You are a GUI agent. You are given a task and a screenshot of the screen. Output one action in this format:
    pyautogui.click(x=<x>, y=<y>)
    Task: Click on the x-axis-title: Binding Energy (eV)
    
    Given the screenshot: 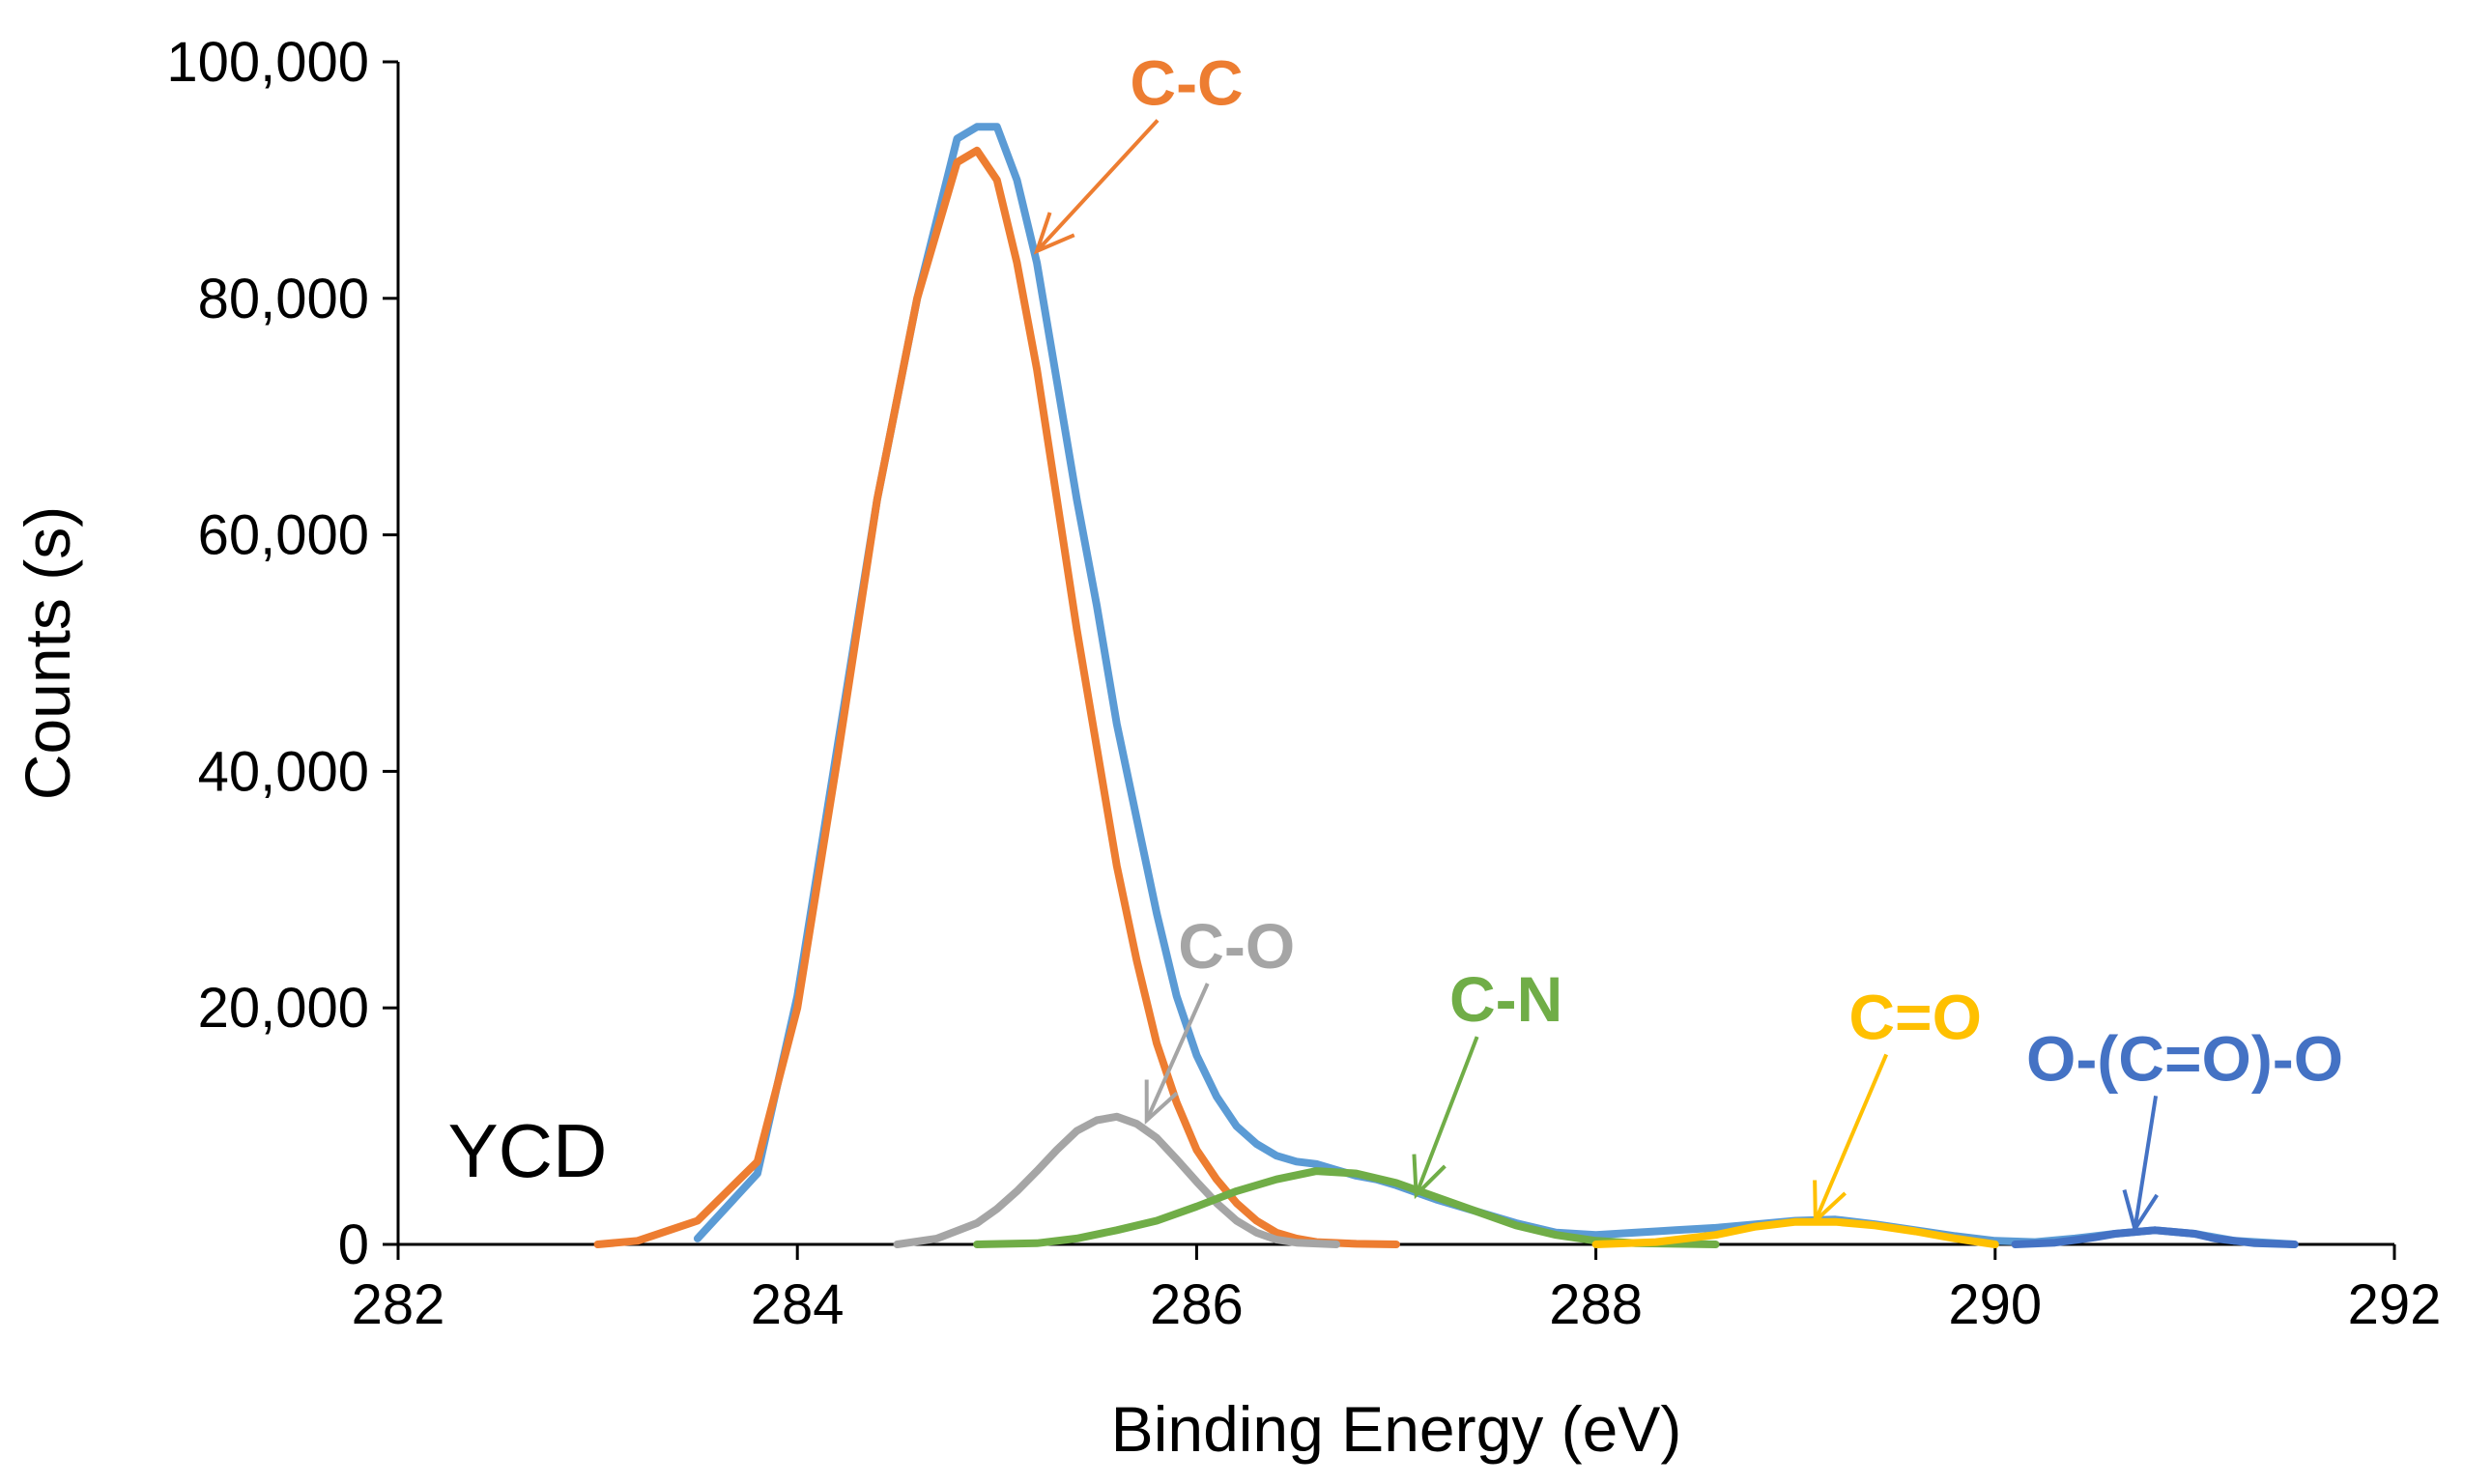 What is the action you would take?
    pyautogui.click(x=1396, y=1429)
    